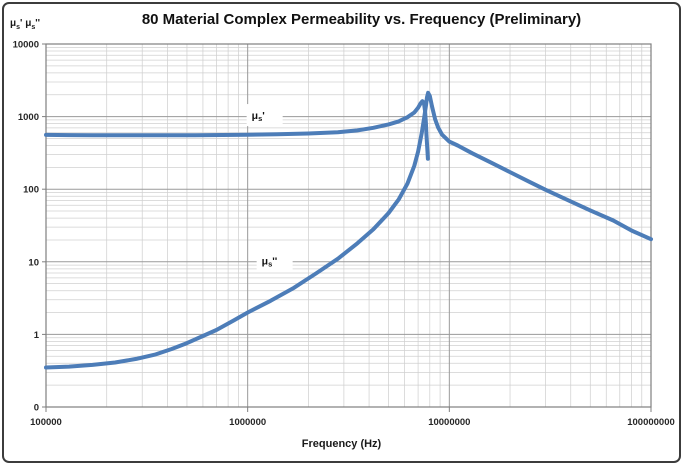 This screenshot has height=465, width=683. I want to click on x-tick-label: 100000, so click(46, 422).